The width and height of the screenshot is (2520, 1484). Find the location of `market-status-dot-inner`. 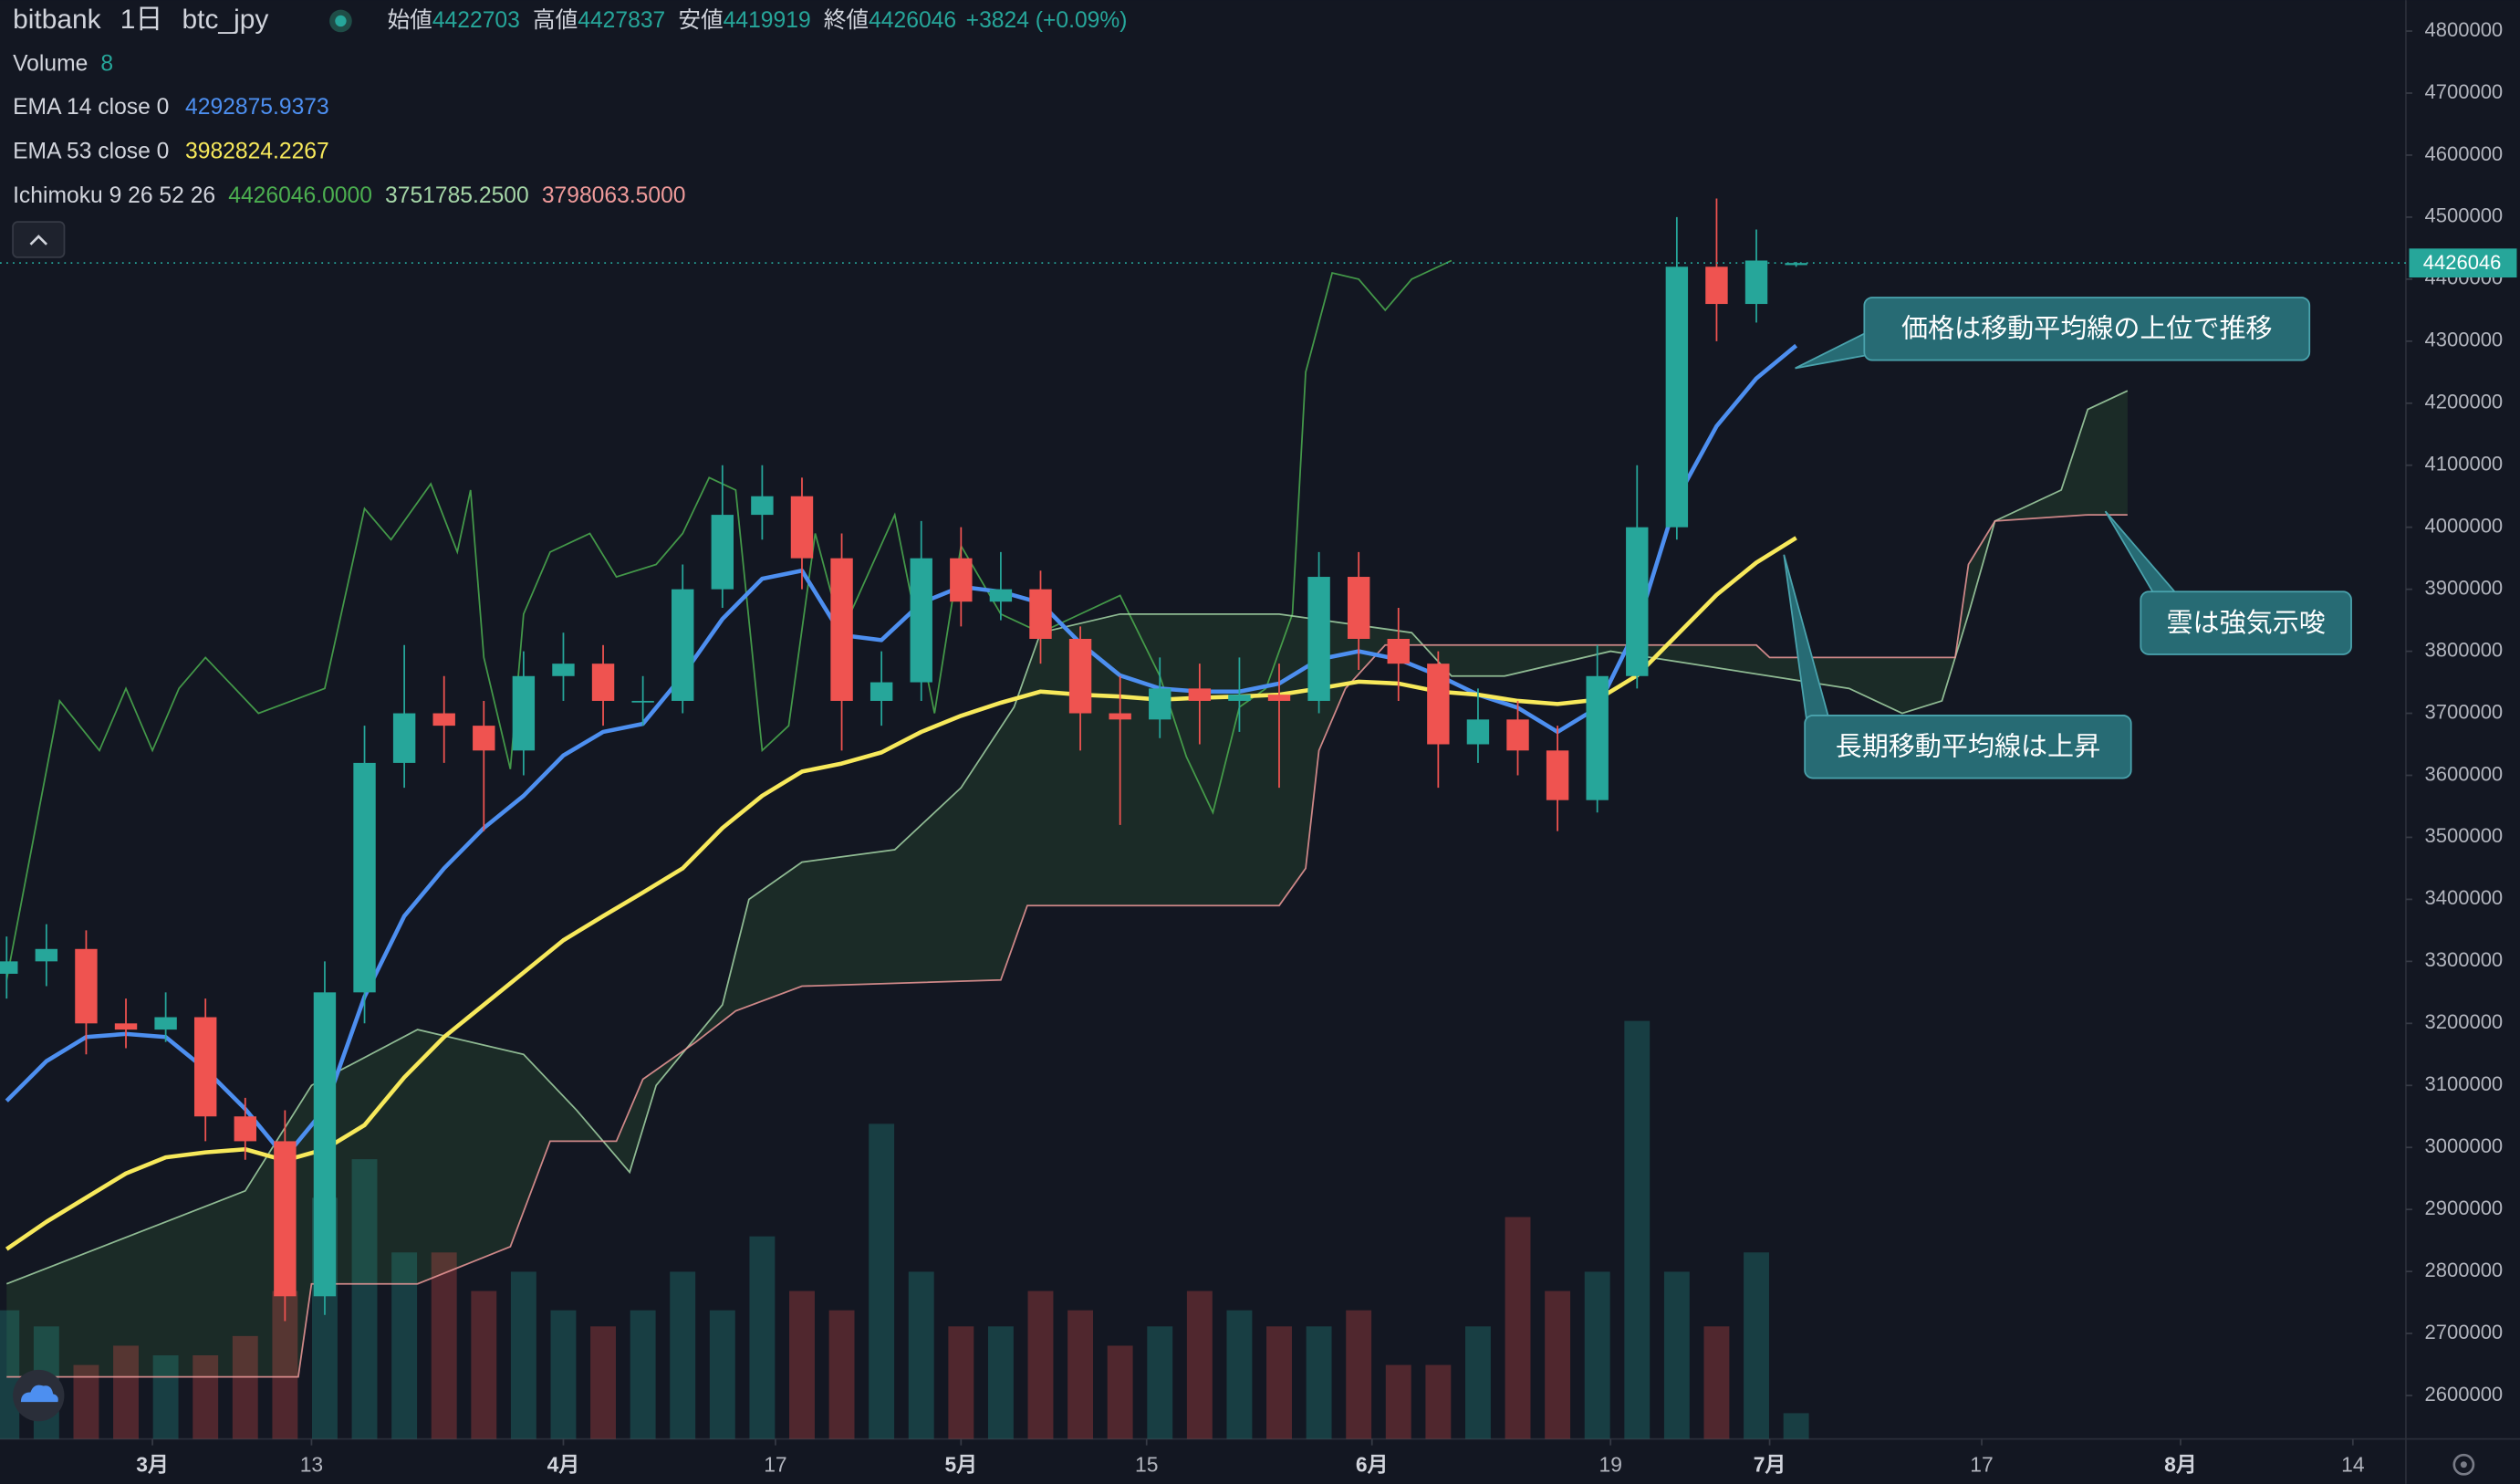

market-status-dot-inner is located at coordinates (341, 21).